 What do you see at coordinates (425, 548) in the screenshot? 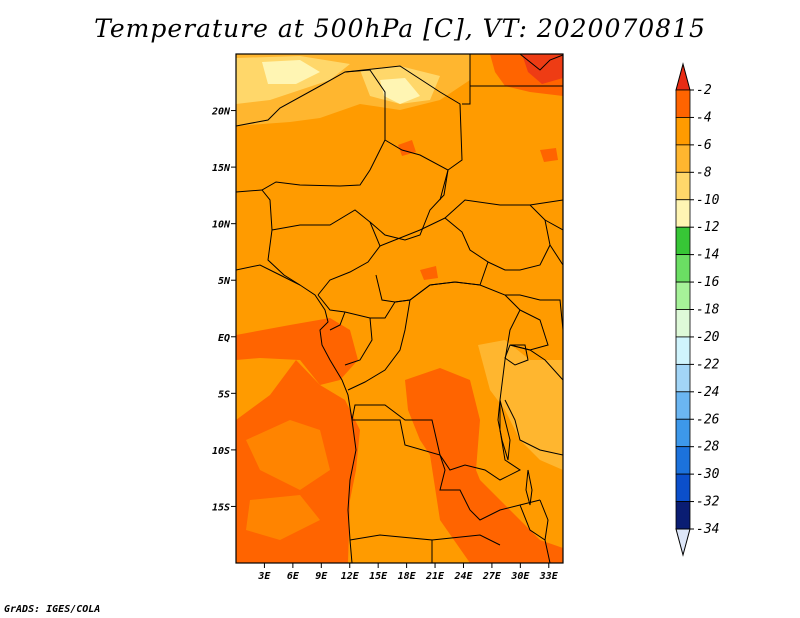
I see `border-namibia` at bounding box center [425, 548].